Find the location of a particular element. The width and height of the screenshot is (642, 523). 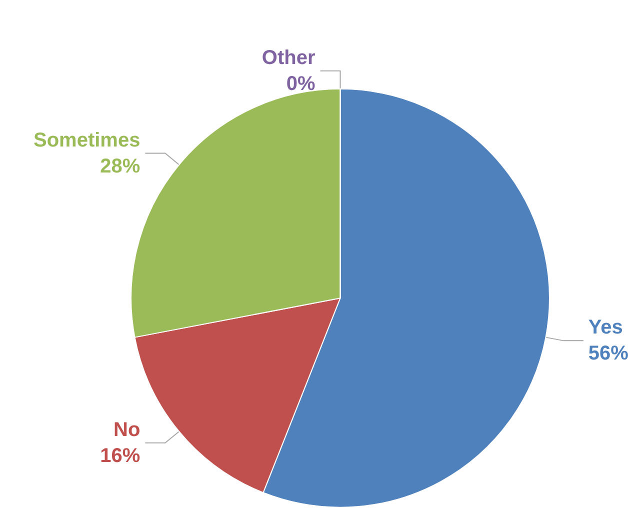

category-label: Other is located at coordinates (289, 57).